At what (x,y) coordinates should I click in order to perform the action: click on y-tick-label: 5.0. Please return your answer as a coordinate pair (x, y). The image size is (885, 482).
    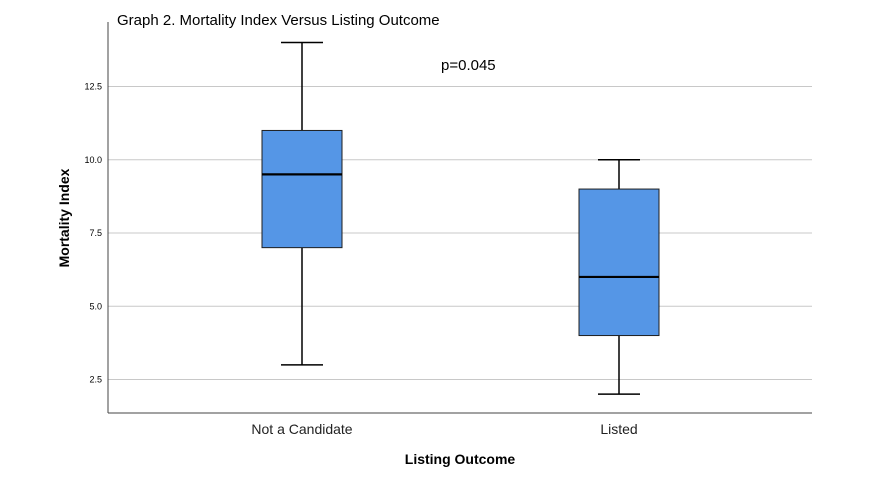
    Looking at the image, I should click on (95, 306).